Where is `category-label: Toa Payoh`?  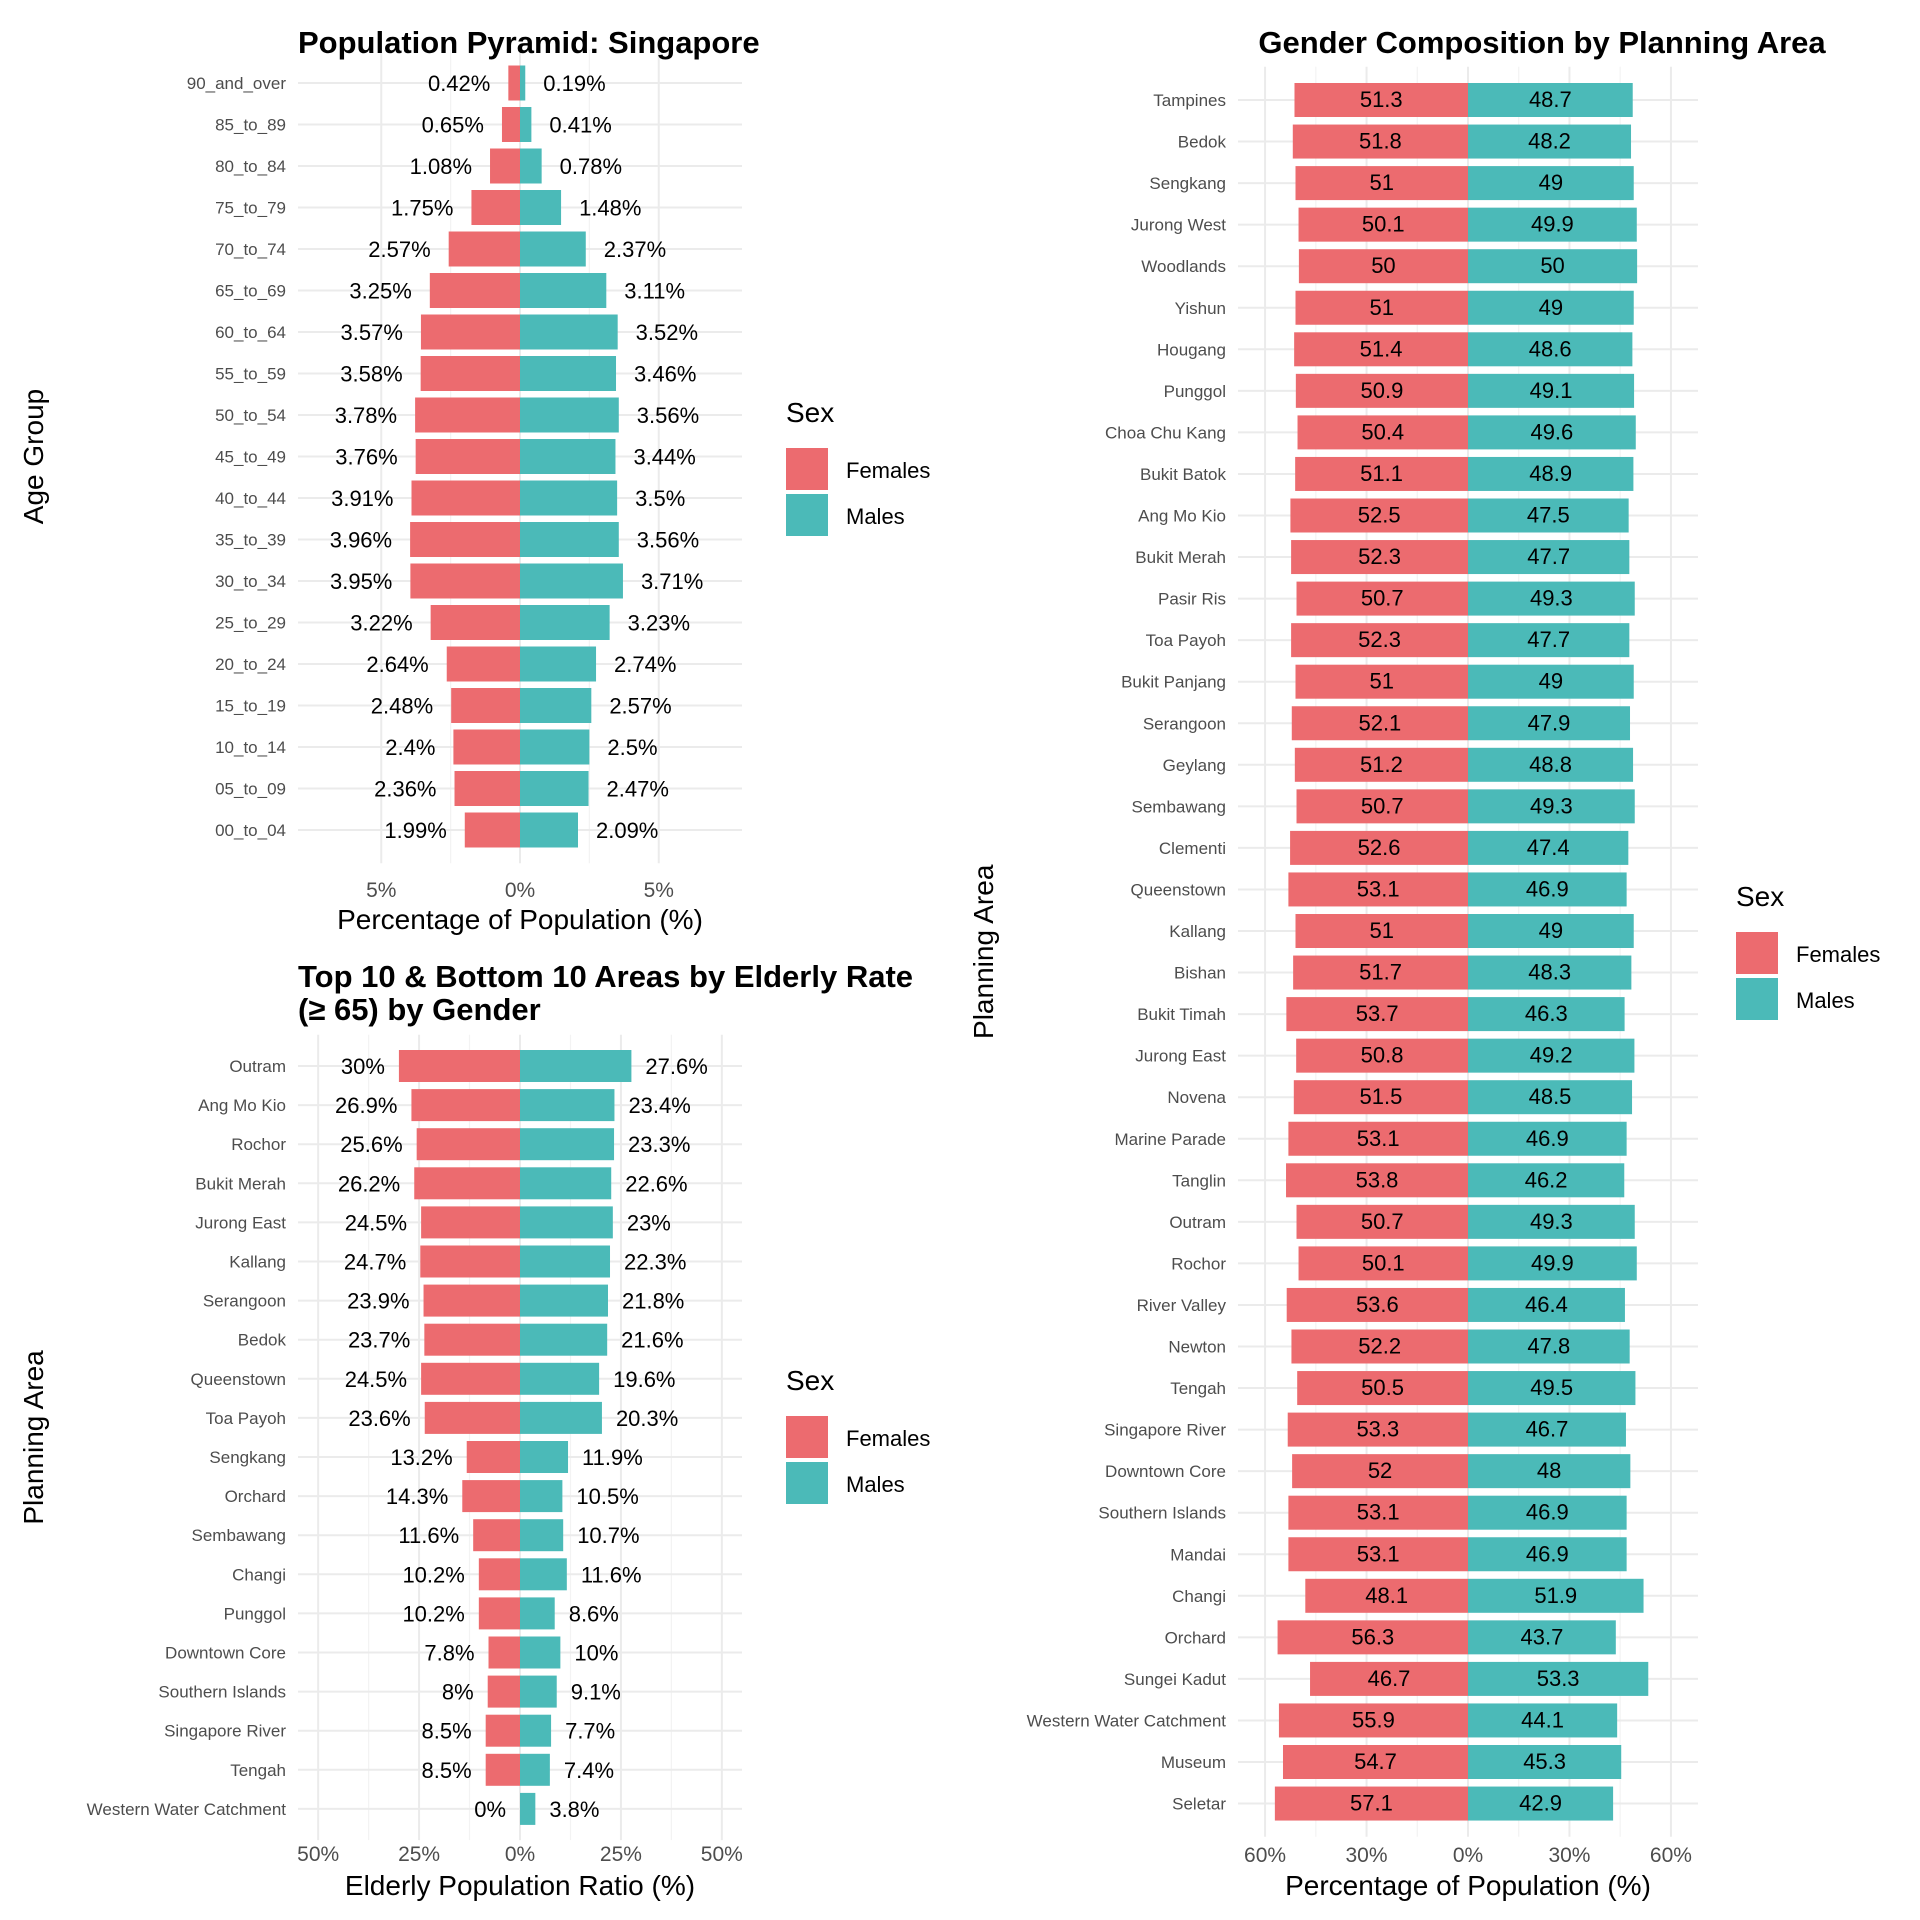
category-label: Toa Payoh is located at coordinates (246, 1418).